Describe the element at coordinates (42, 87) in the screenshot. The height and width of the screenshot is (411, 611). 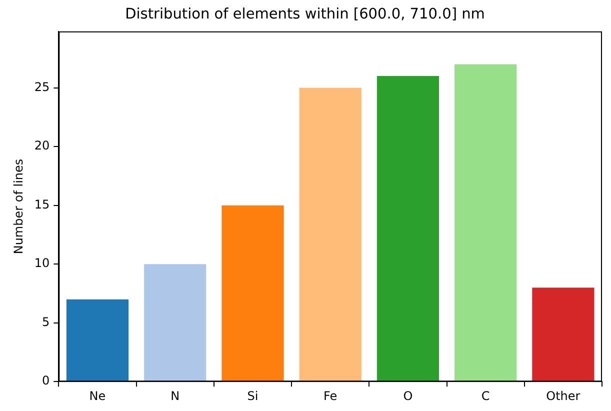
I see `y-tick-label: 25` at that location.